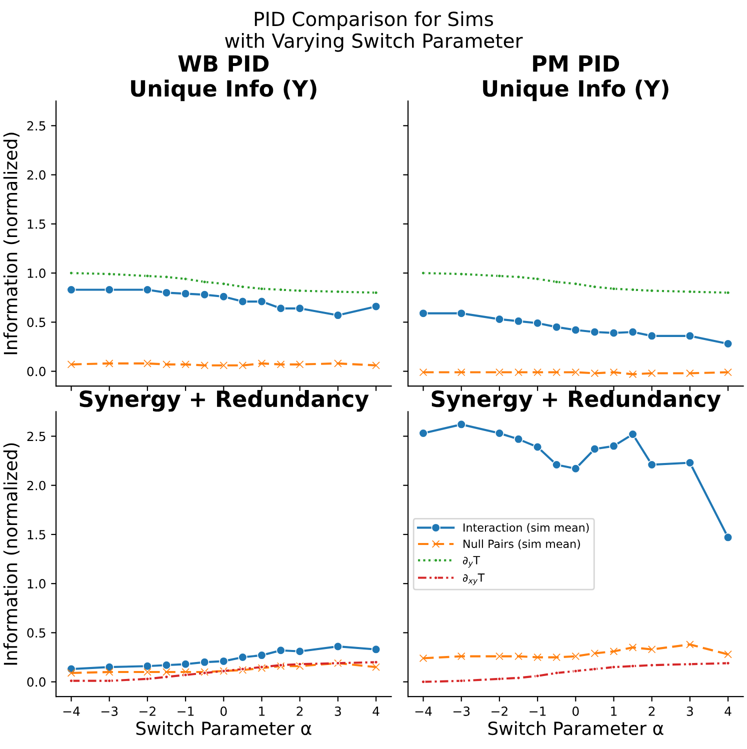 Image resolution: width=747 pixels, height=749 pixels. What do you see at coordinates (526, 528) in the screenshot?
I see `legend-label: Interaction (sim mean)` at bounding box center [526, 528].